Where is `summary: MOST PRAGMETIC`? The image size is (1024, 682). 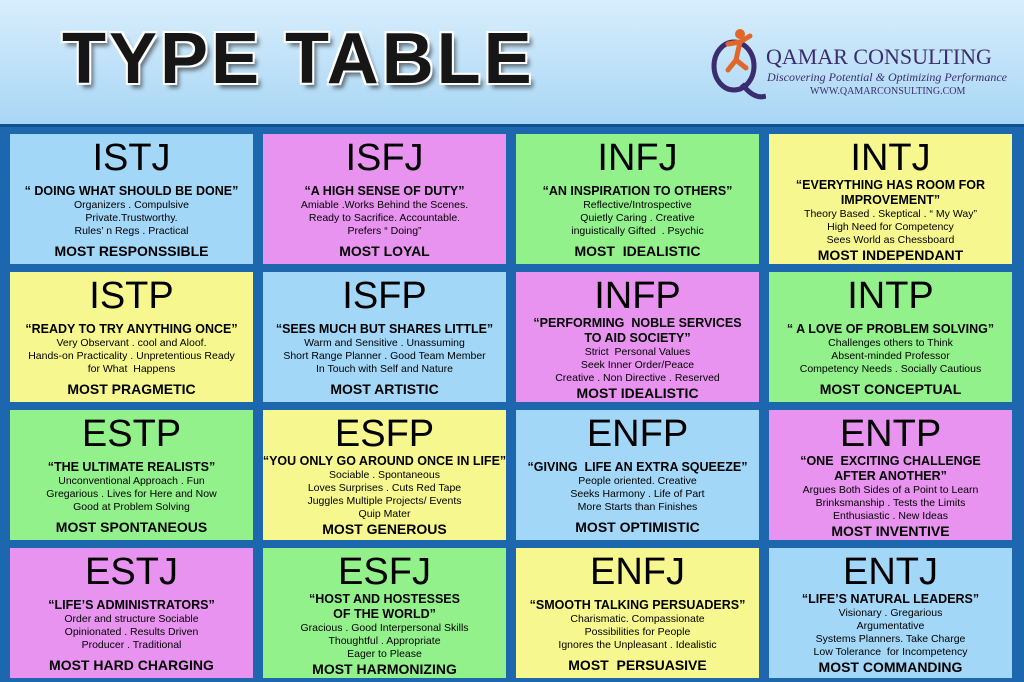 summary: MOST PRAGMETIC is located at coordinates (131, 389).